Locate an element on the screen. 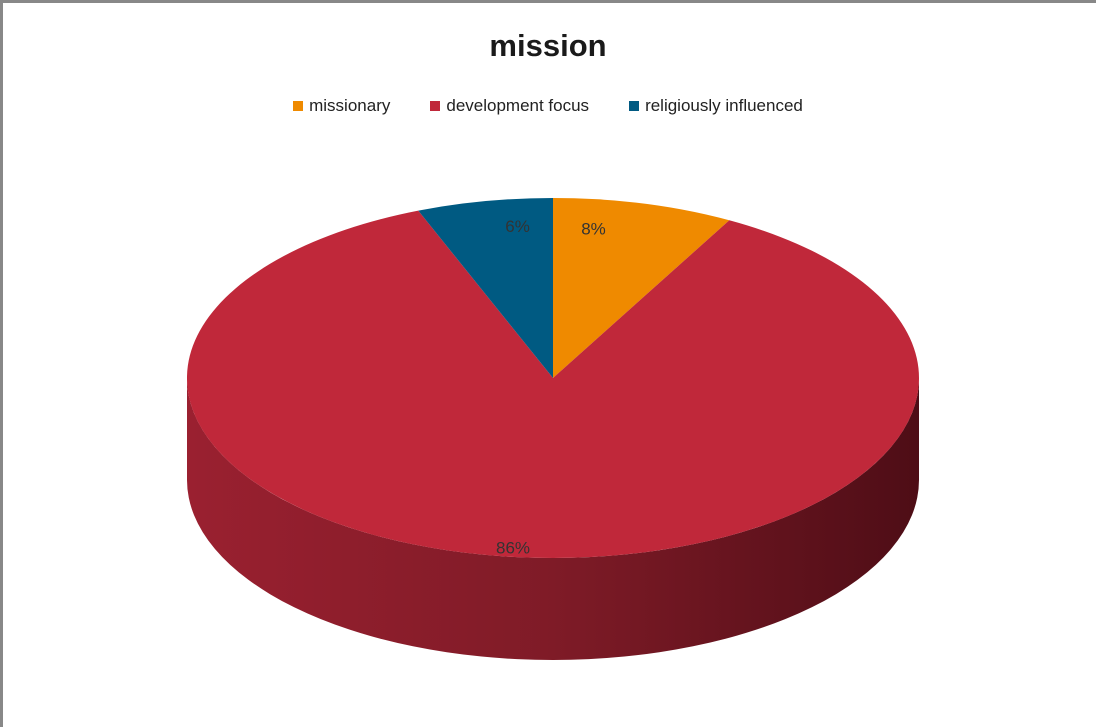 Image resolution: width=1096 pixels, height=727 pixels. legend-label-development-focus: development focus is located at coordinates (518, 105).